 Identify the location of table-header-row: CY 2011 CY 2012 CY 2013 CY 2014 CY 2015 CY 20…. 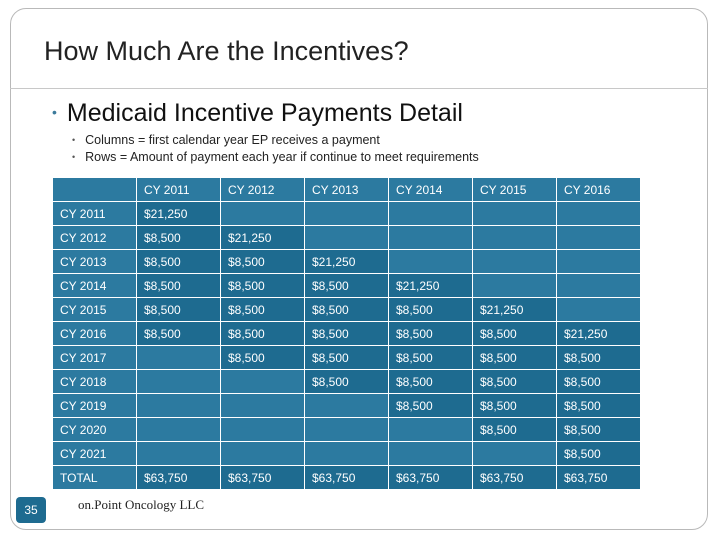
(346, 189).